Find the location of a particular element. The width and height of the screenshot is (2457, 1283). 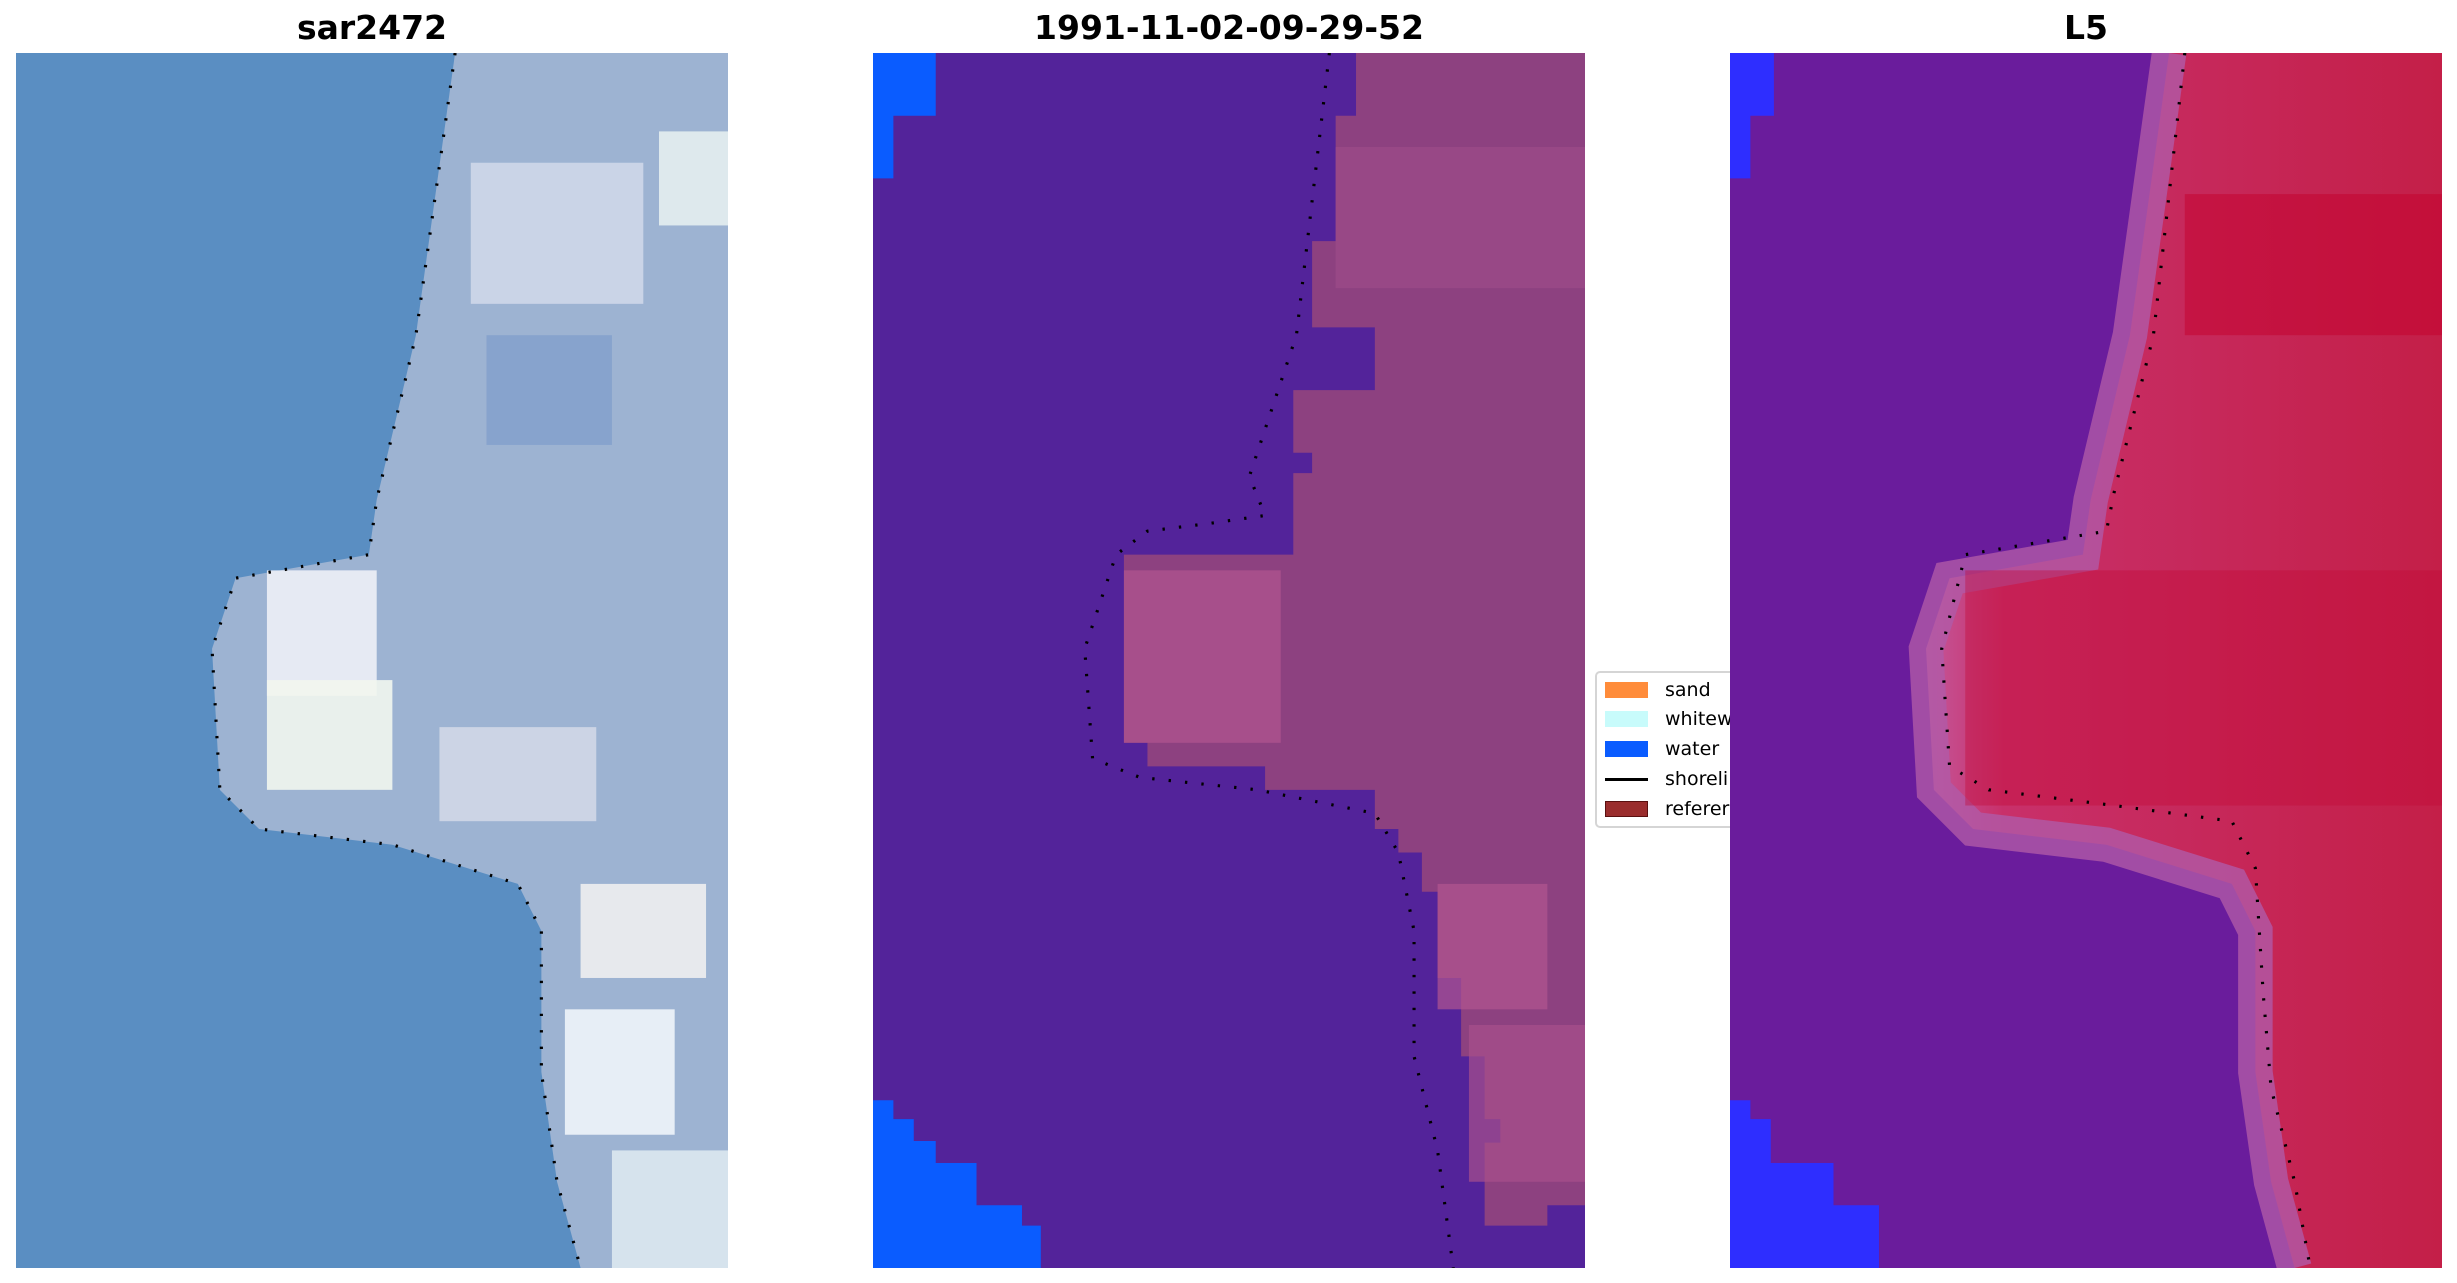

legend-label: shoreli is located at coordinates (1697, 779).